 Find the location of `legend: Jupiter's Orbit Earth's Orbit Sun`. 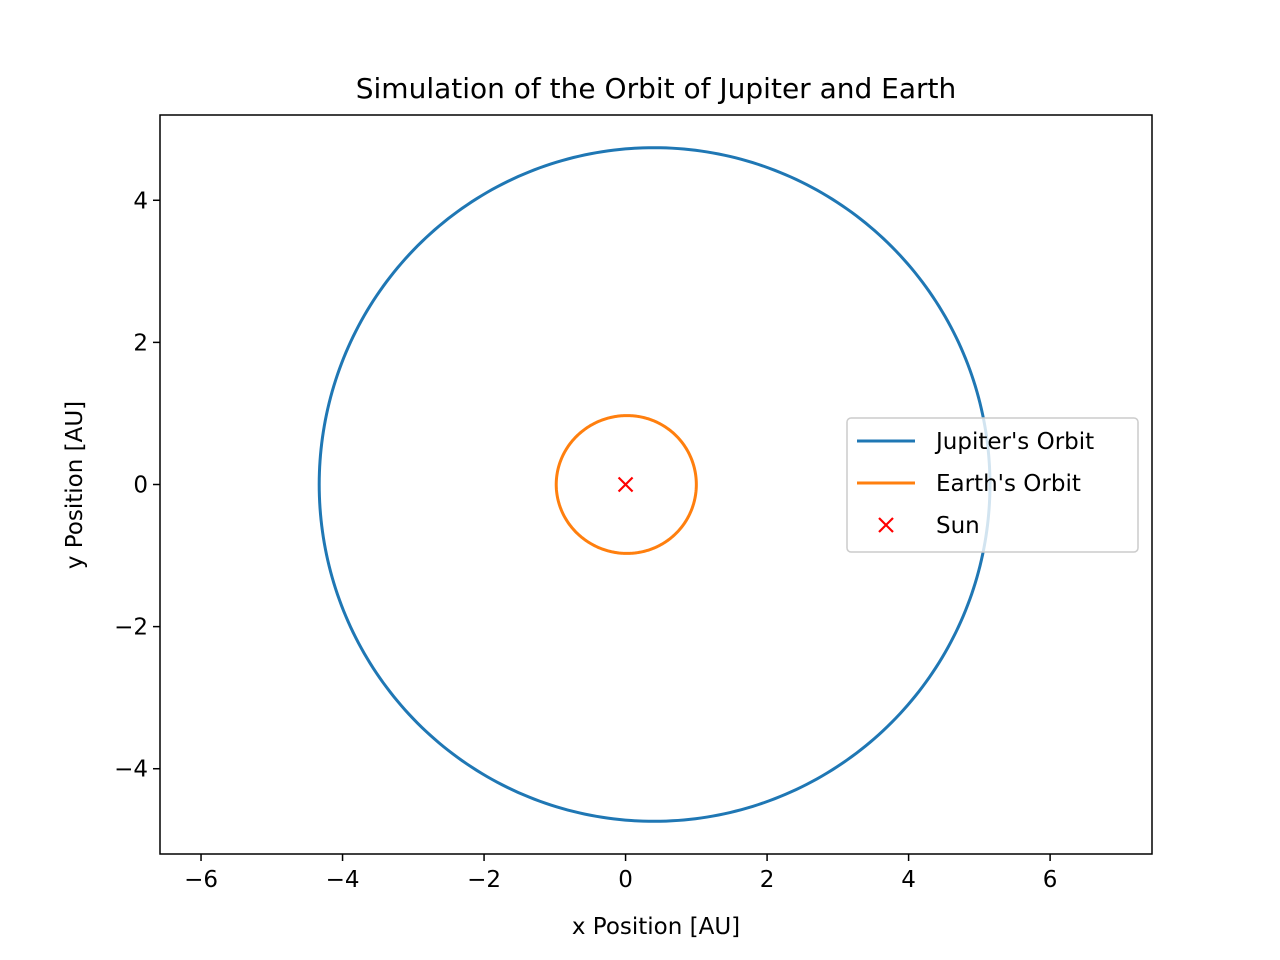

legend: Jupiter's Orbit Earth's Orbit Sun is located at coordinates (992, 485).